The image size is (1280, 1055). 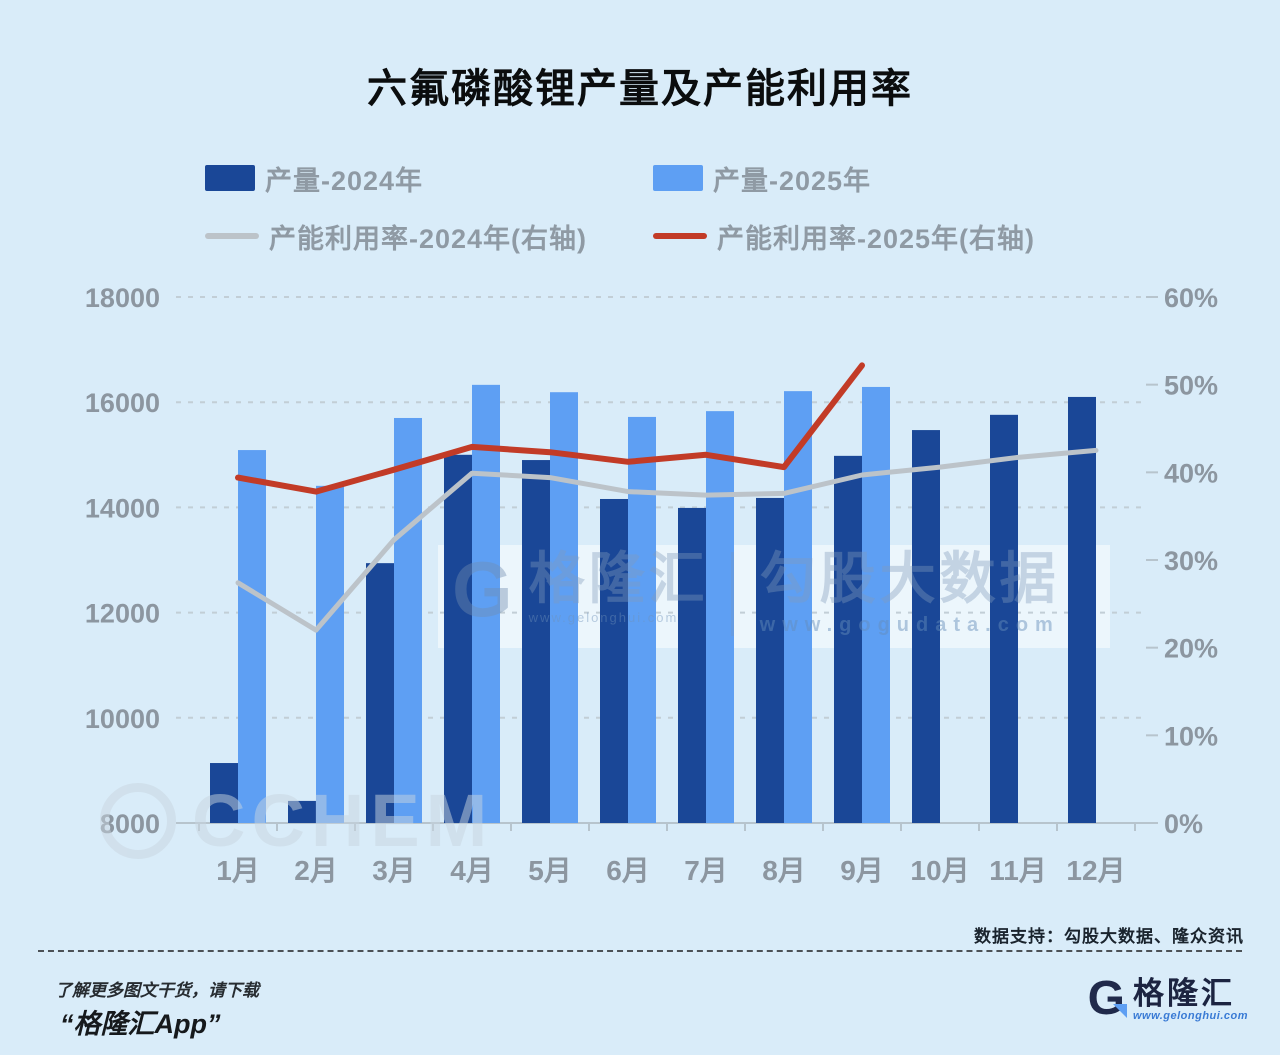 I want to click on legend-label-utilization-2024: 产能利用率-2024年(右轴), so click(x=428, y=238).